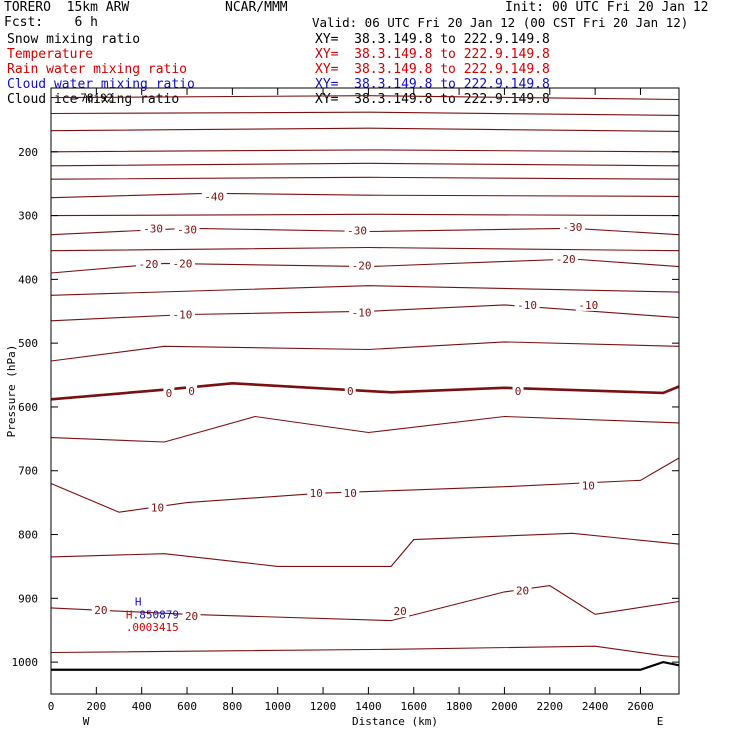  What do you see at coordinates (28, 343) in the screenshot?
I see `y-tick-label: 500` at bounding box center [28, 343].